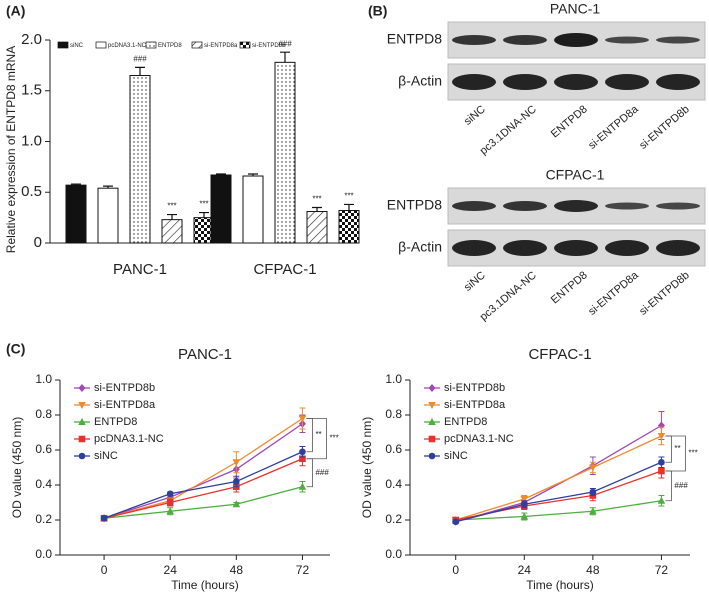  What do you see at coordinates (17, 467) in the screenshot?
I see `y-axis-label: OD value (450 nm)` at bounding box center [17, 467].